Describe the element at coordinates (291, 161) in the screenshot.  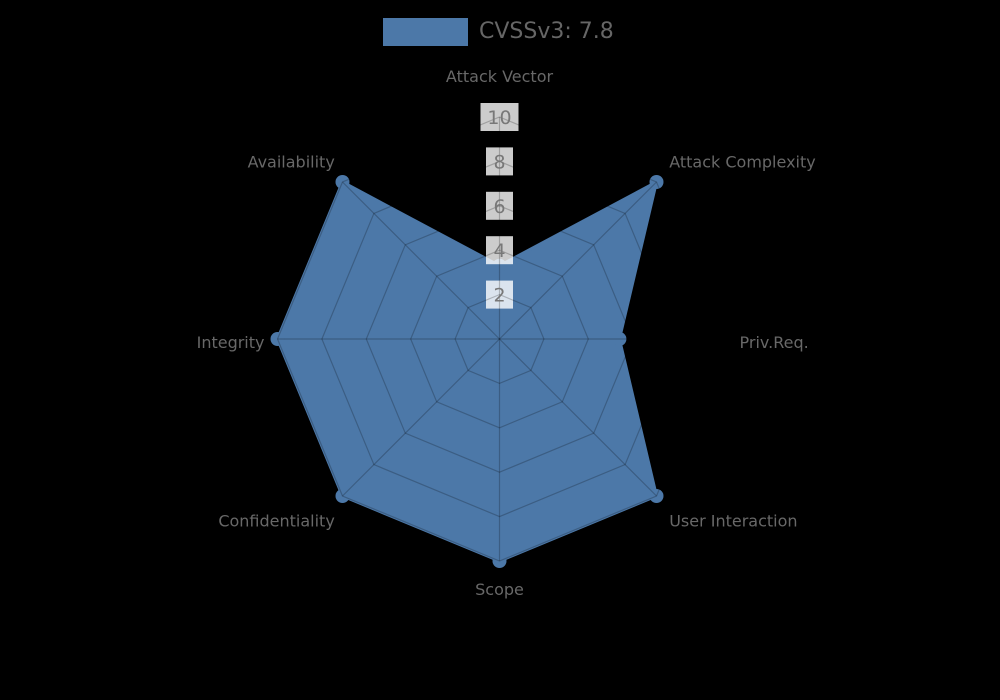
I see `axis-label-availability: Availability` at that location.